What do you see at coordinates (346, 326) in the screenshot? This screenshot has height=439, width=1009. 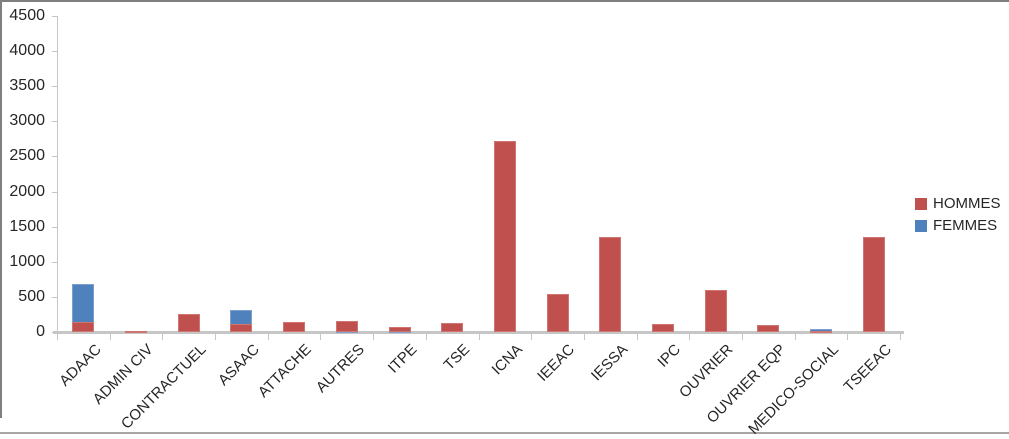 I see `bar-segment-hommes-autres` at bounding box center [346, 326].